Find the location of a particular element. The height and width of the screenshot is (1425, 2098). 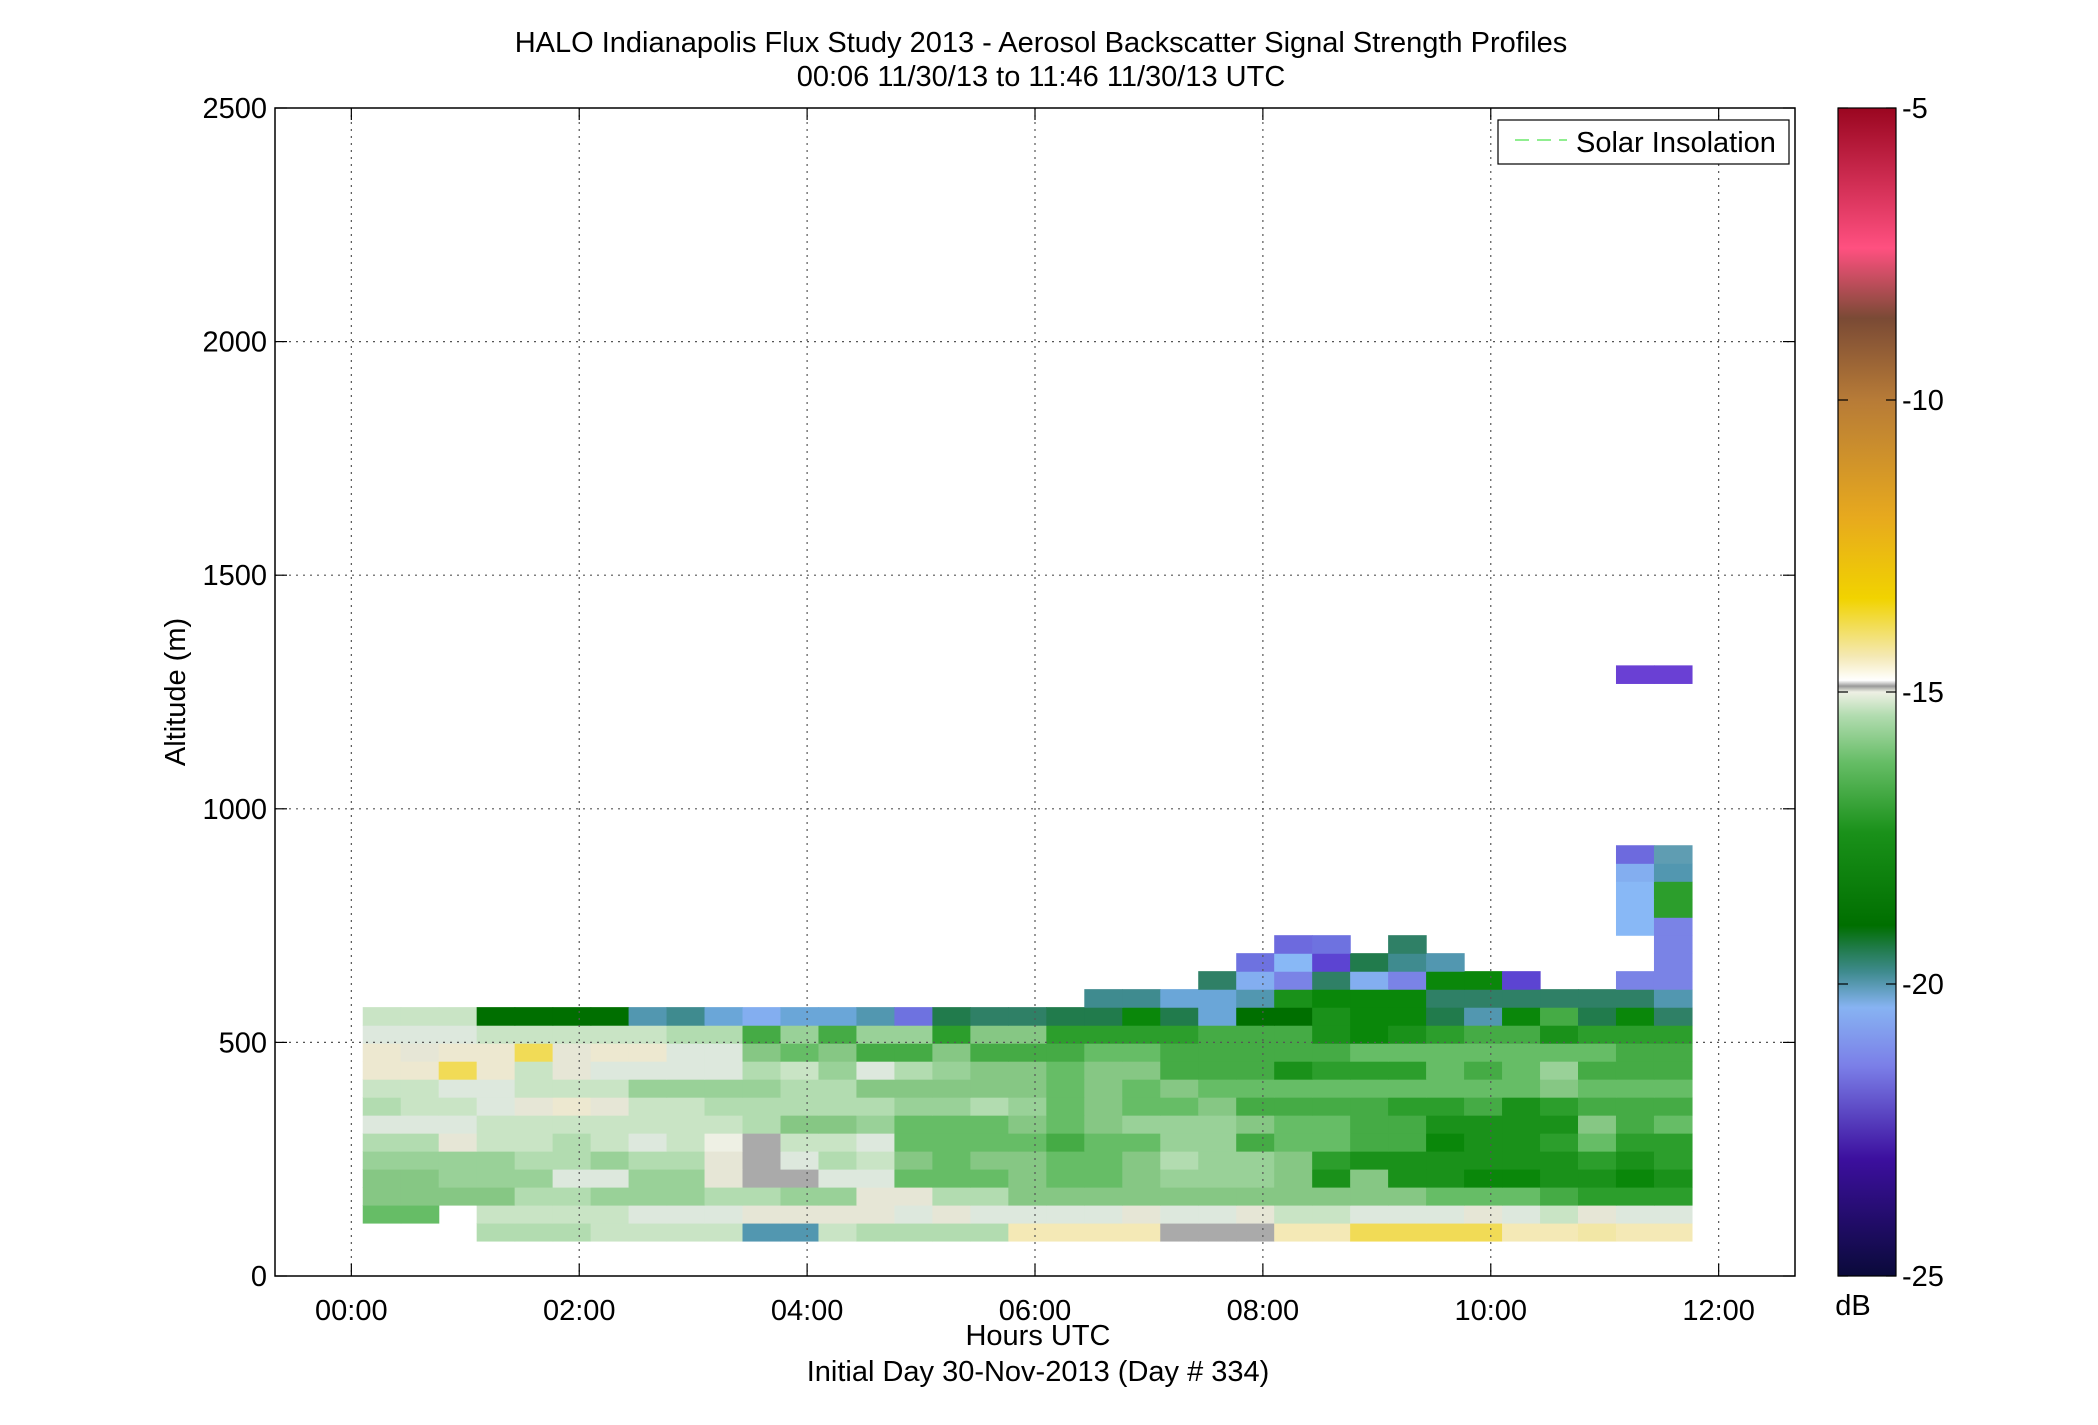

y-axis-label: Altitude (m) is located at coordinates (176, 692).